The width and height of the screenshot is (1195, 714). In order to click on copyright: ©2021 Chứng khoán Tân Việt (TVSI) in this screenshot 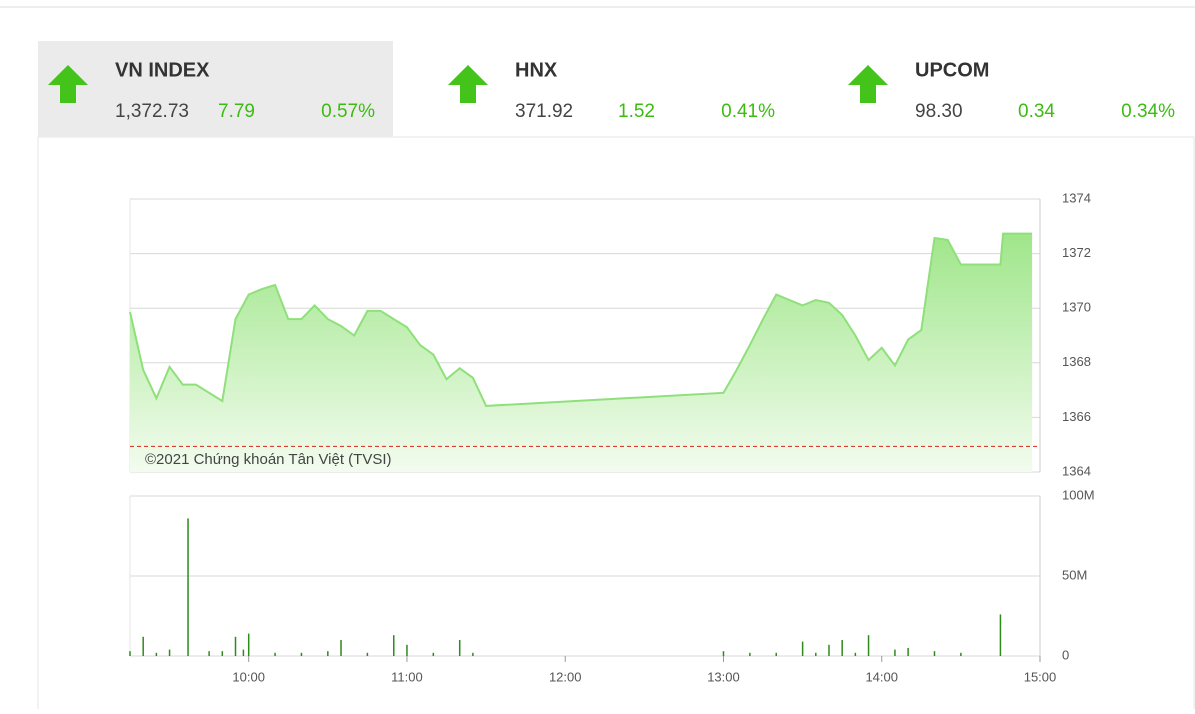, I will do `click(268, 459)`.